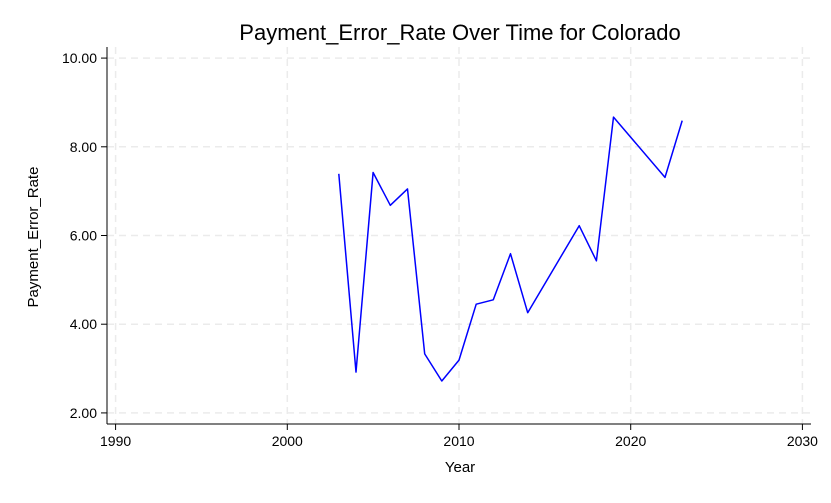 The width and height of the screenshot is (831, 503). I want to click on x-axis-ticks: 1990 2000 2010 2020 2030, so click(459, 436).